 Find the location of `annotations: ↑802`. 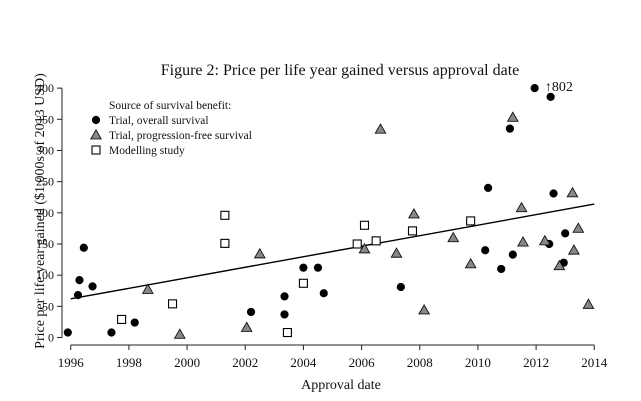

annotations: ↑802 is located at coordinates (559, 87).